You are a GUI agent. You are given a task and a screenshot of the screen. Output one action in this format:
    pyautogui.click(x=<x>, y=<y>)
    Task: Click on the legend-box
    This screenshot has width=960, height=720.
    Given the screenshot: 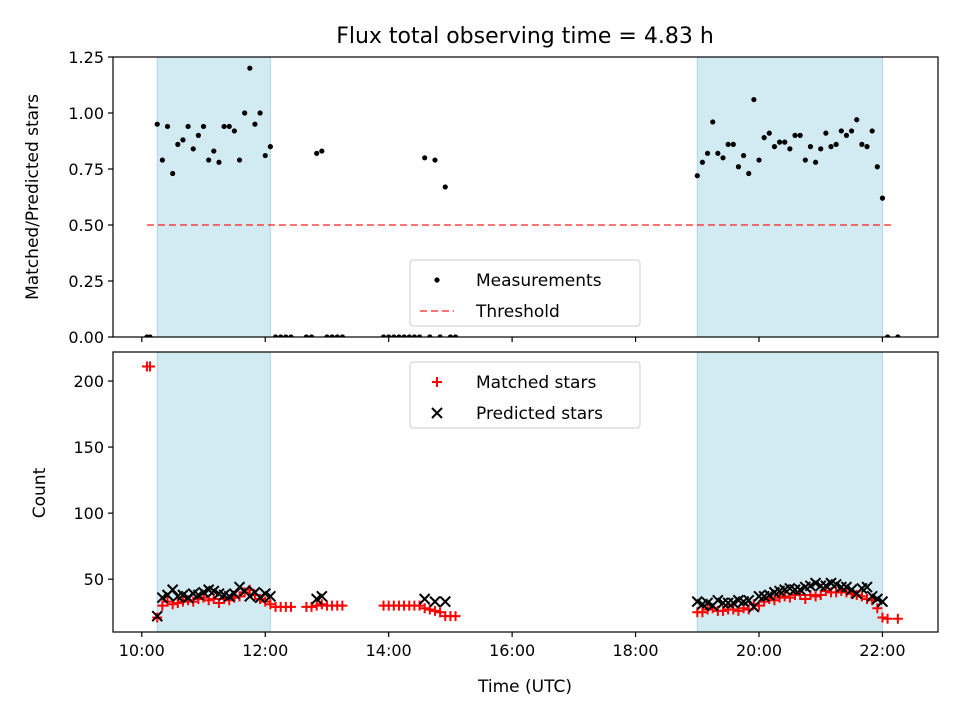 What is the action you would take?
    pyautogui.click(x=525, y=395)
    